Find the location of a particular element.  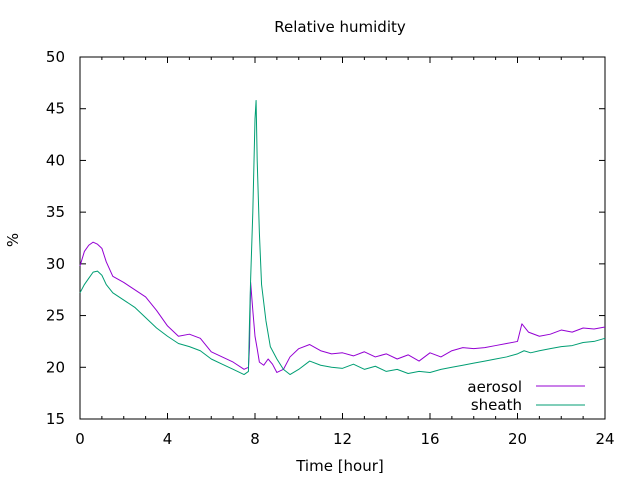

y-tick-label-5: 40 is located at coordinates (55, 160).